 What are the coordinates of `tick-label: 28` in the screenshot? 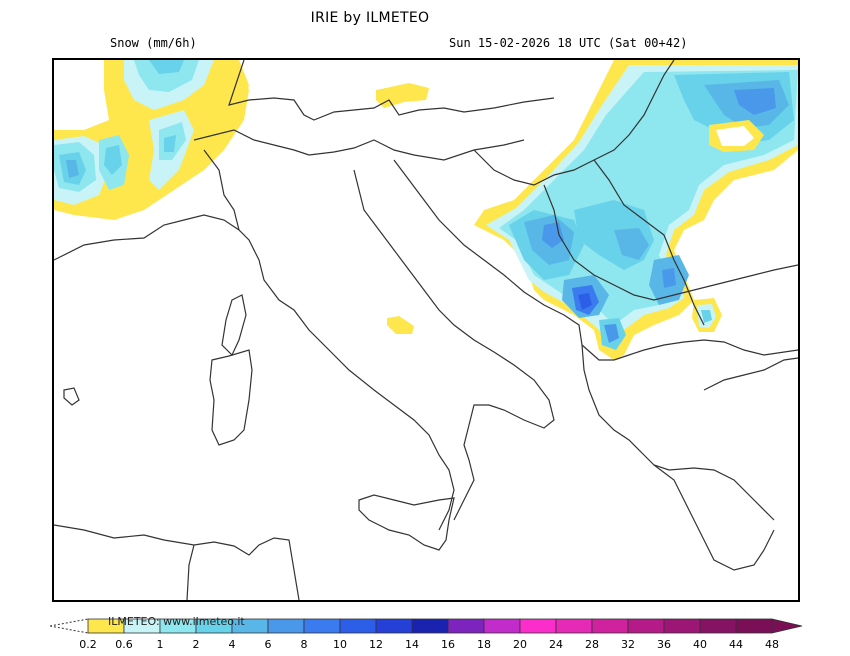 It's located at (592, 644).